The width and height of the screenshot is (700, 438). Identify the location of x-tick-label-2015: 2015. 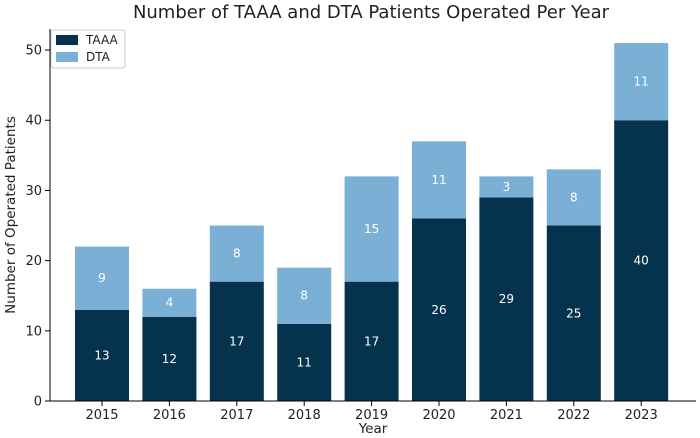
(101, 415).